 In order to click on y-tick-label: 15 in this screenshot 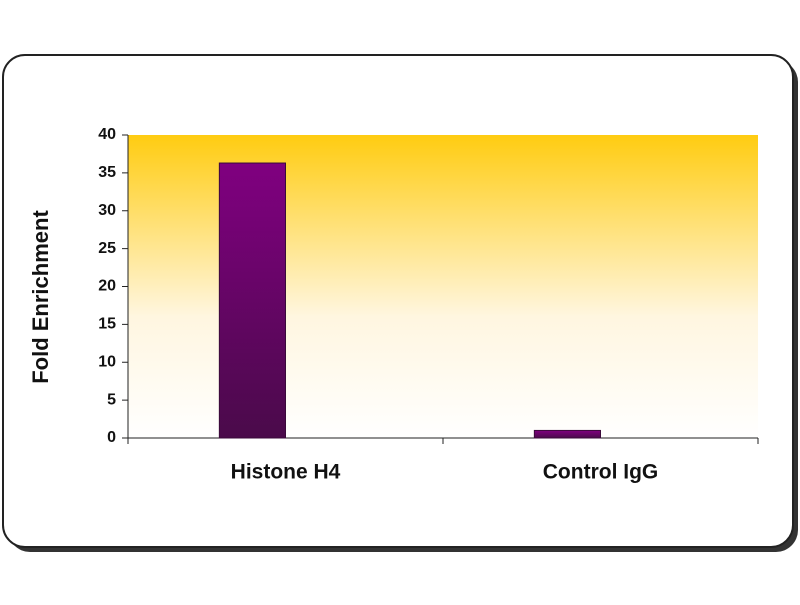, I will do `click(107, 324)`.